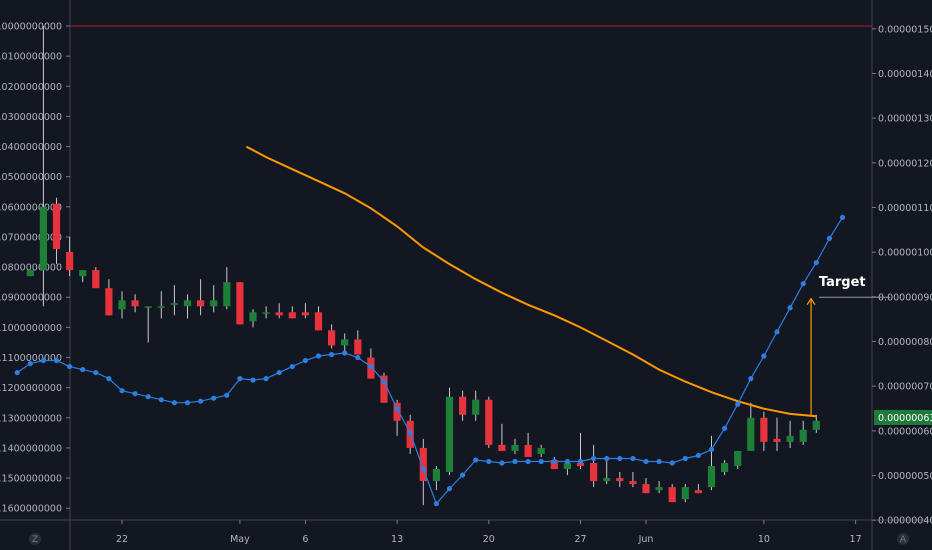  What do you see at coordinates (31, 87) in the screenshot?
I see `left-axis-tick-label: -0.0200000000` at bounding box center [31, 87].